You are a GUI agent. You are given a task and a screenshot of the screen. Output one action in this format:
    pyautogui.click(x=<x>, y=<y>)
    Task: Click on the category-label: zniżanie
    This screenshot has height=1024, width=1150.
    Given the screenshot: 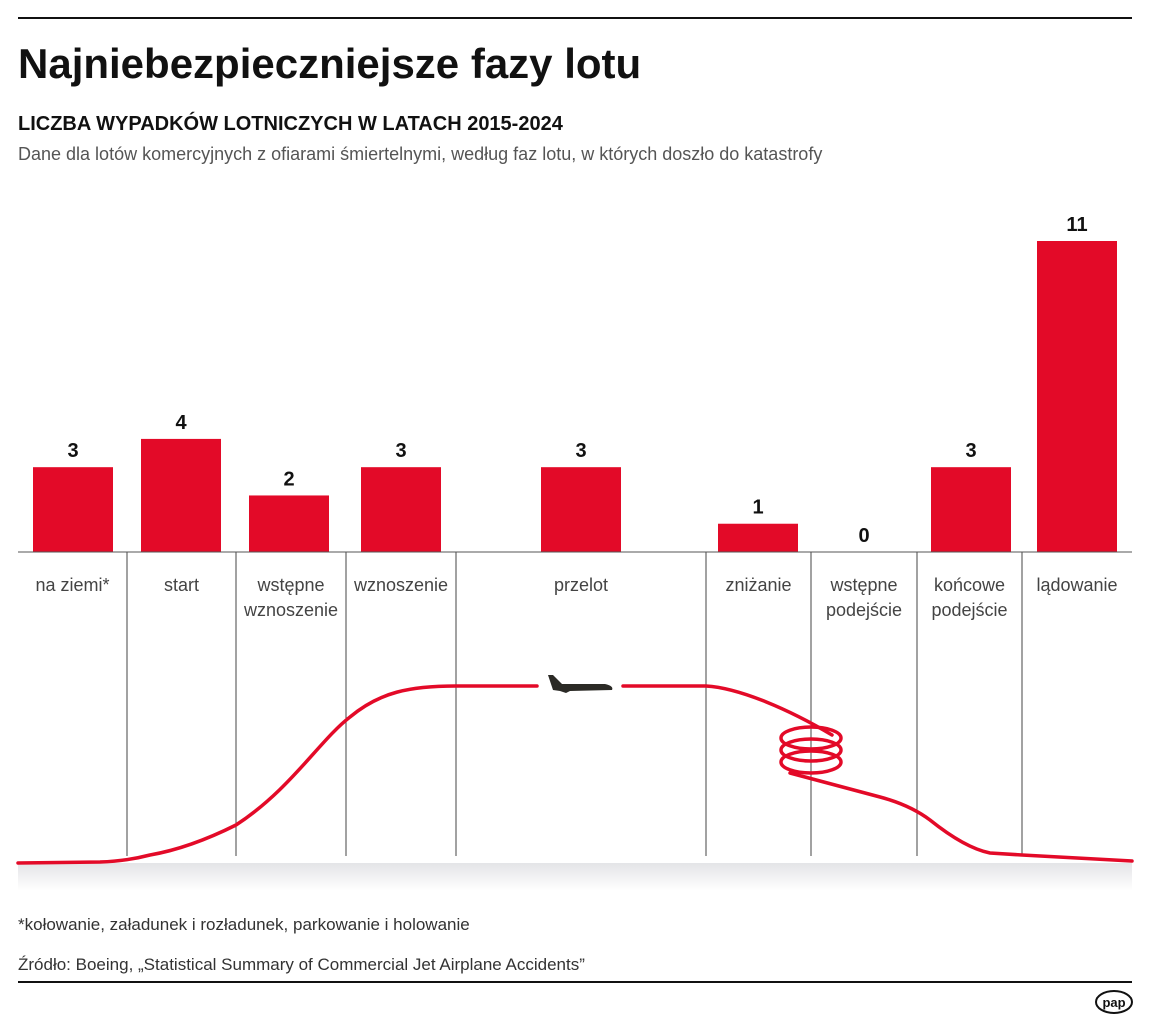 What is the action you would take?
    pyautogui.click(x=758, y=585)
    